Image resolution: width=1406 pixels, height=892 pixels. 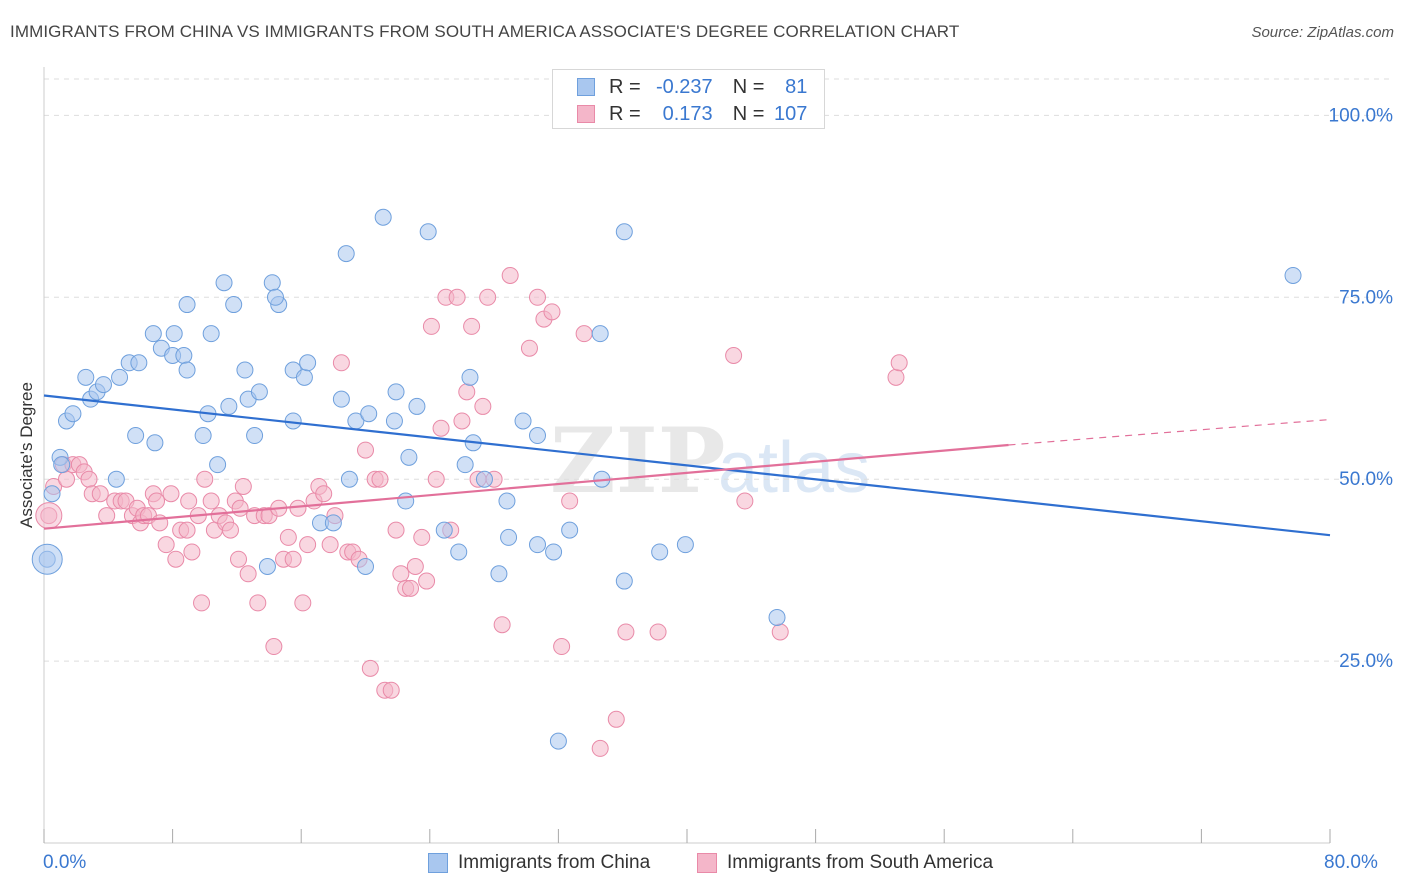 What do you see at coordinates (625, 86) in the screenshot?
I see `r-label: R =` at bounding box center [625, 86].